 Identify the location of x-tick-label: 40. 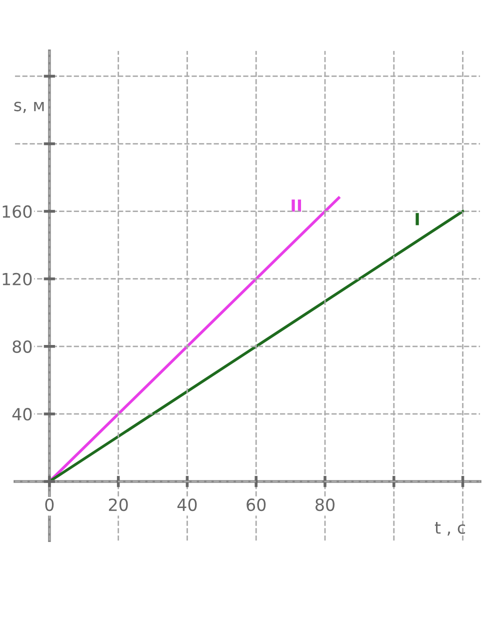
(187, 505).